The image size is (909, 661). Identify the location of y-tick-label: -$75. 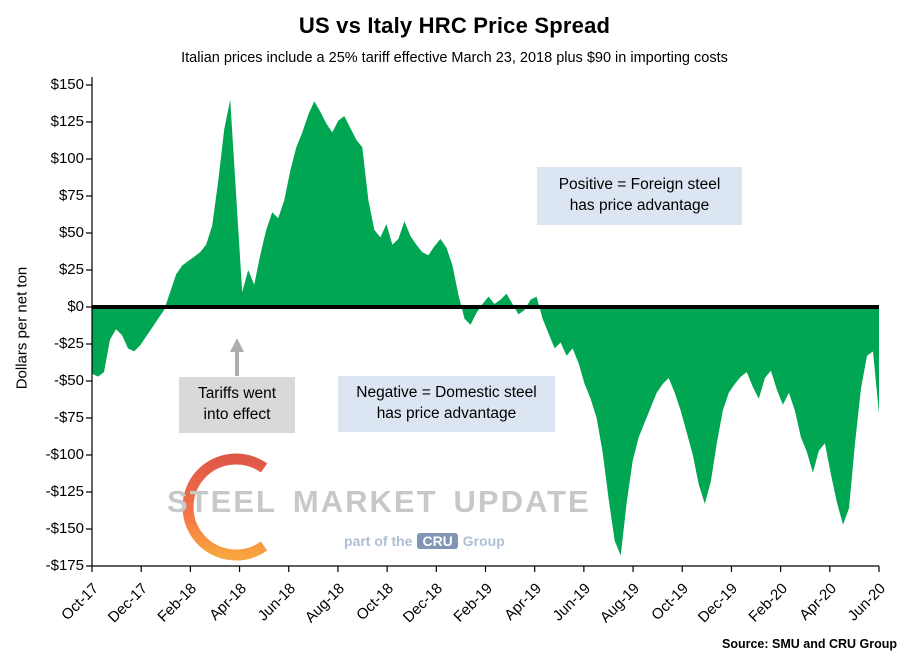
(68, 417).